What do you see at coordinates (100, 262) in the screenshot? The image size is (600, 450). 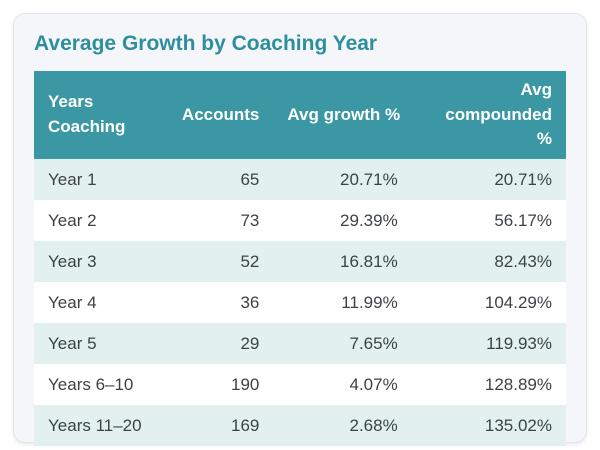 I see `cell-years-coaching: Year 3` at bounding box center [100, 262].